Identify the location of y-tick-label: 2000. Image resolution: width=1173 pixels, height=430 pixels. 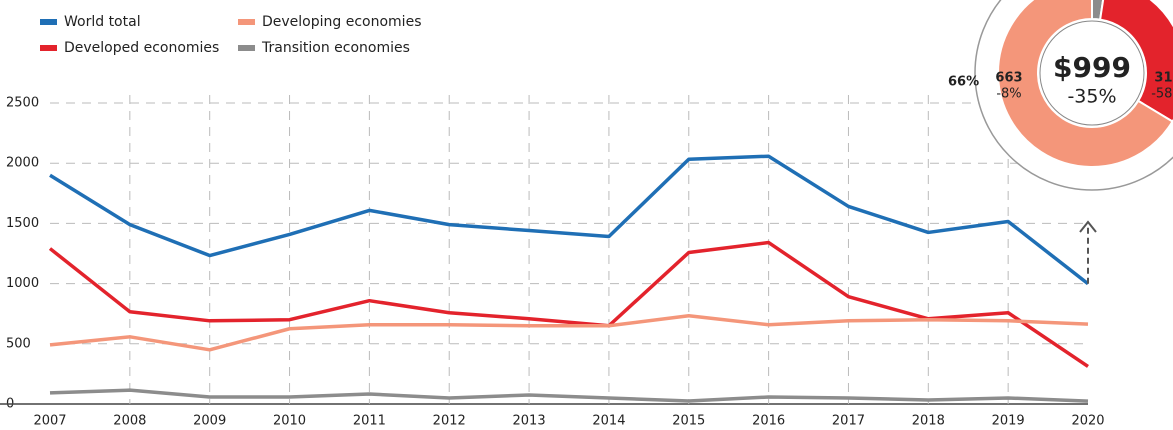
(22, 163).